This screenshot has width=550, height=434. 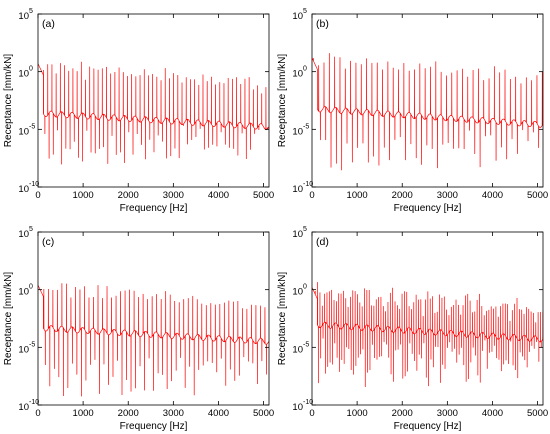 What do you see at coordinates (48, 24) in the screenshot?
I see `panel-label: (a)` at bounding box center [48, 24].